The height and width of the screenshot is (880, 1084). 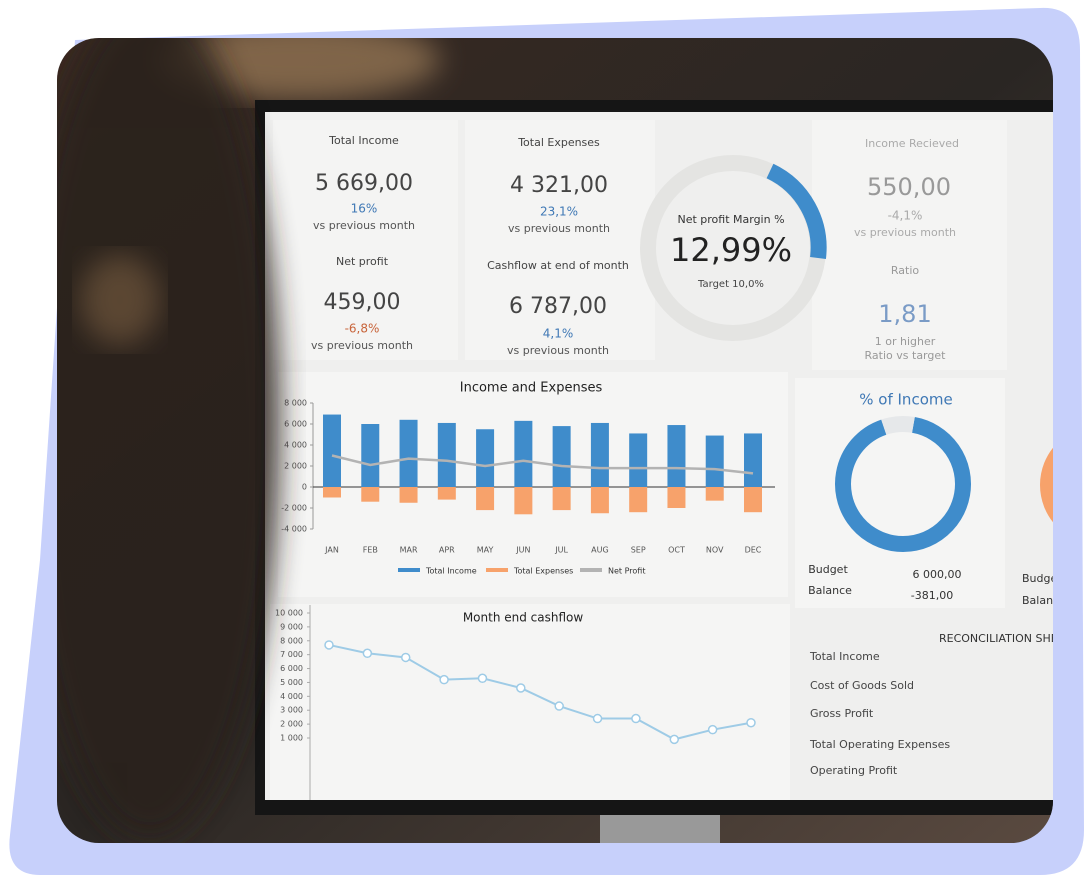 What do you see at coordinates (905, 270) in the screenshot?
I see `ratio-label: Ratio` at bounding box center [905, 270].